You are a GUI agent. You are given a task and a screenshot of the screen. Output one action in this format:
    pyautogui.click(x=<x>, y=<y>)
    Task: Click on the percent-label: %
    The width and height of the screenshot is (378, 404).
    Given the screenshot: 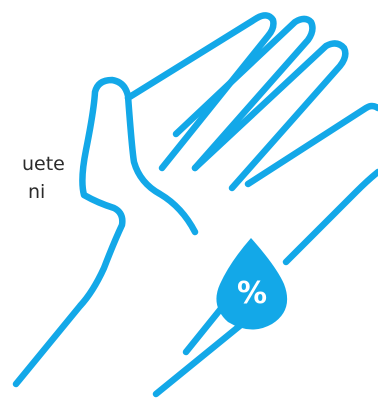 What is the action you would take?
    pyautogui.click(x=252, y=293)
    